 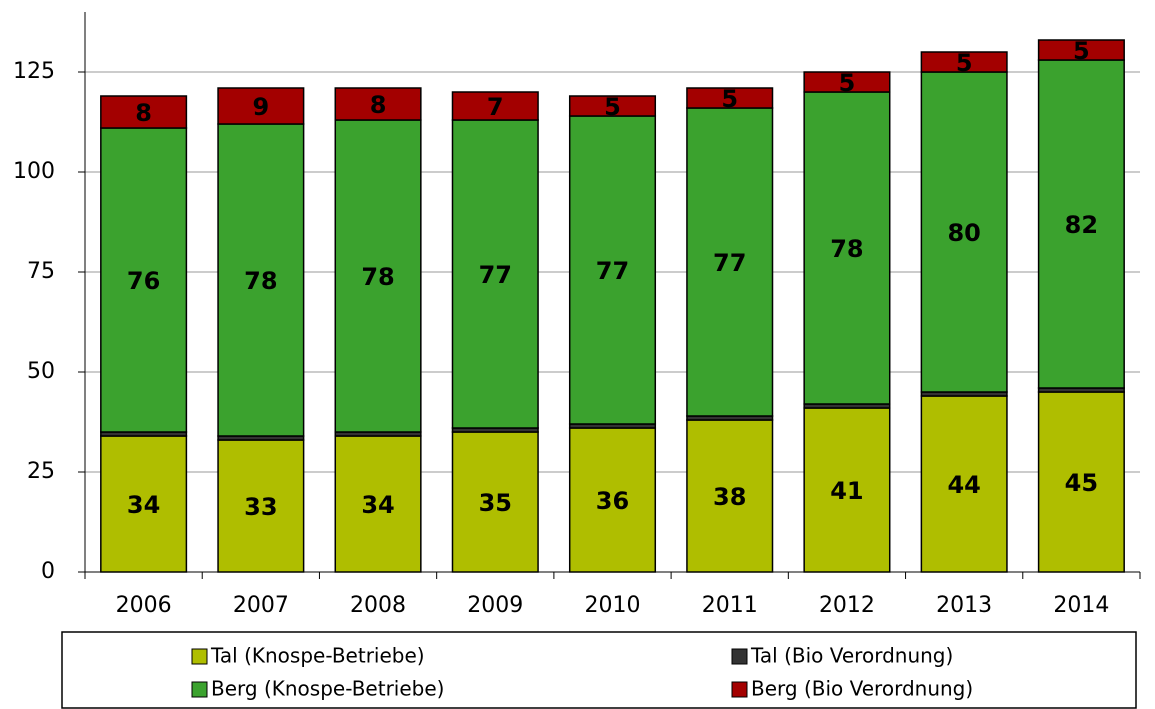 I want to click on data-label: 41, so click(x=846, y=491).